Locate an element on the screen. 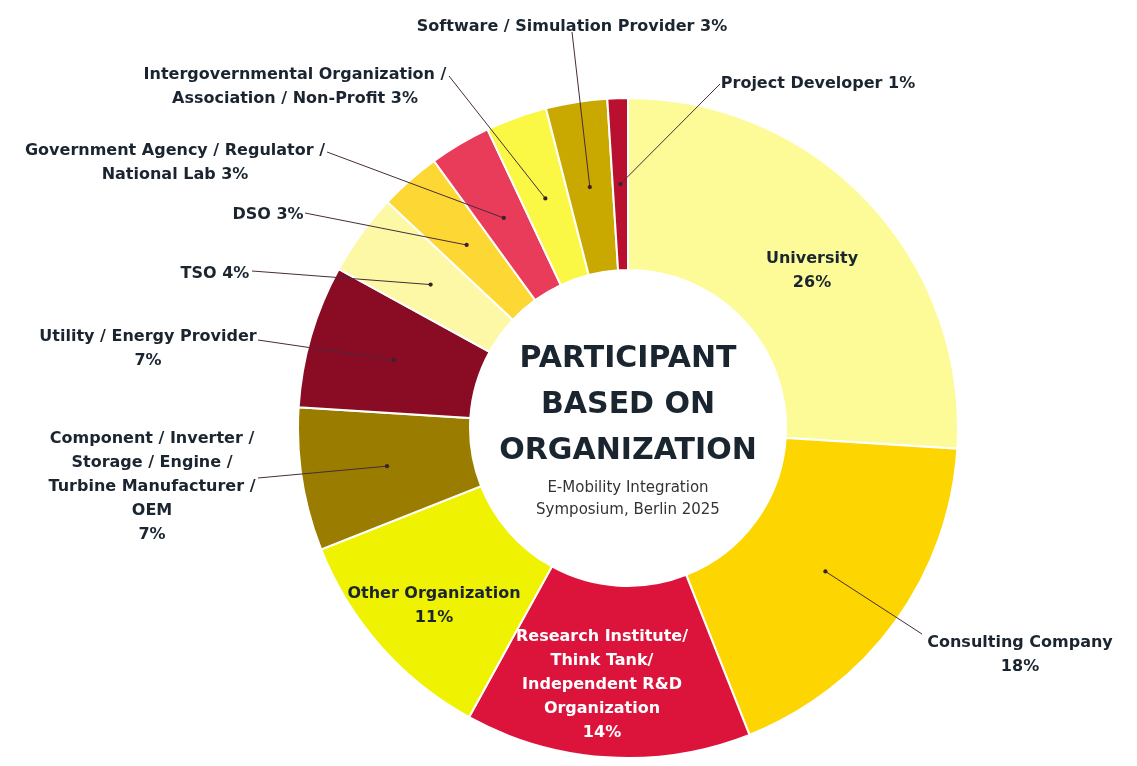 The image size is (1137, 766). slice-label: Software / Simulation Provider 3% is located at coordinates (572, 25).